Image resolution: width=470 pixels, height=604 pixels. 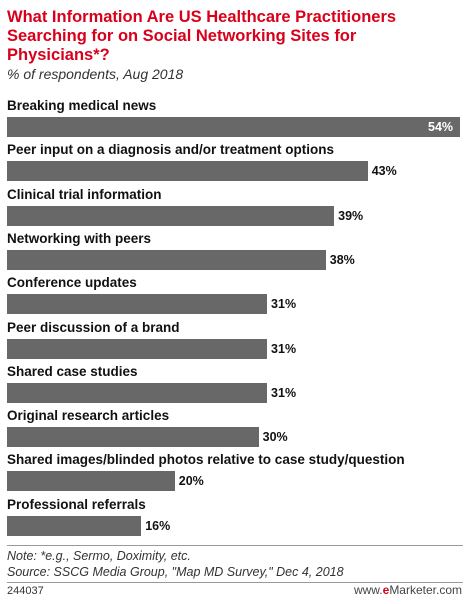 I want to click on bar-label: Clinical trial information, so click(x=84, y=194).